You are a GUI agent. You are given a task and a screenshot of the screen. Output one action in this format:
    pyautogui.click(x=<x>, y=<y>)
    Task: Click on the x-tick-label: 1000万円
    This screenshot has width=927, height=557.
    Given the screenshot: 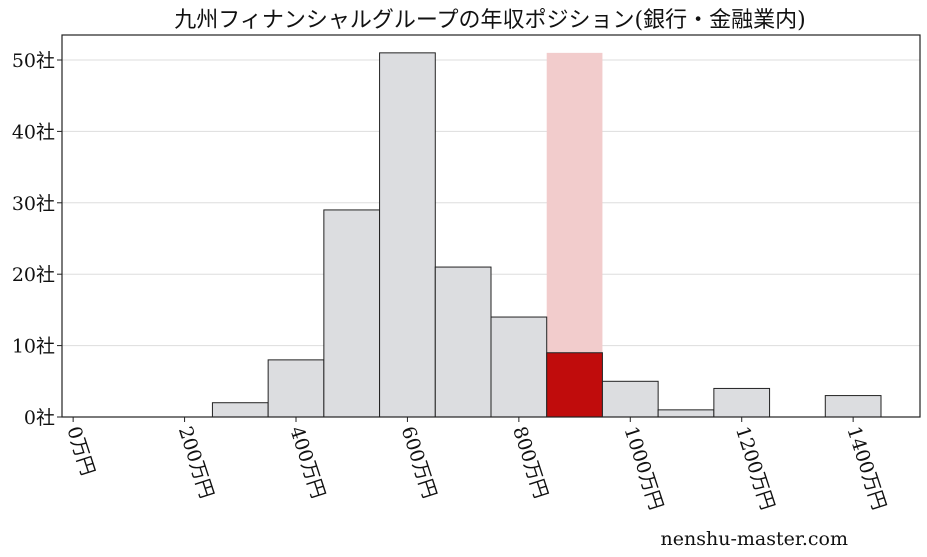 What is the action you would take?
    pyautogui.click(x=644, y=468)
    